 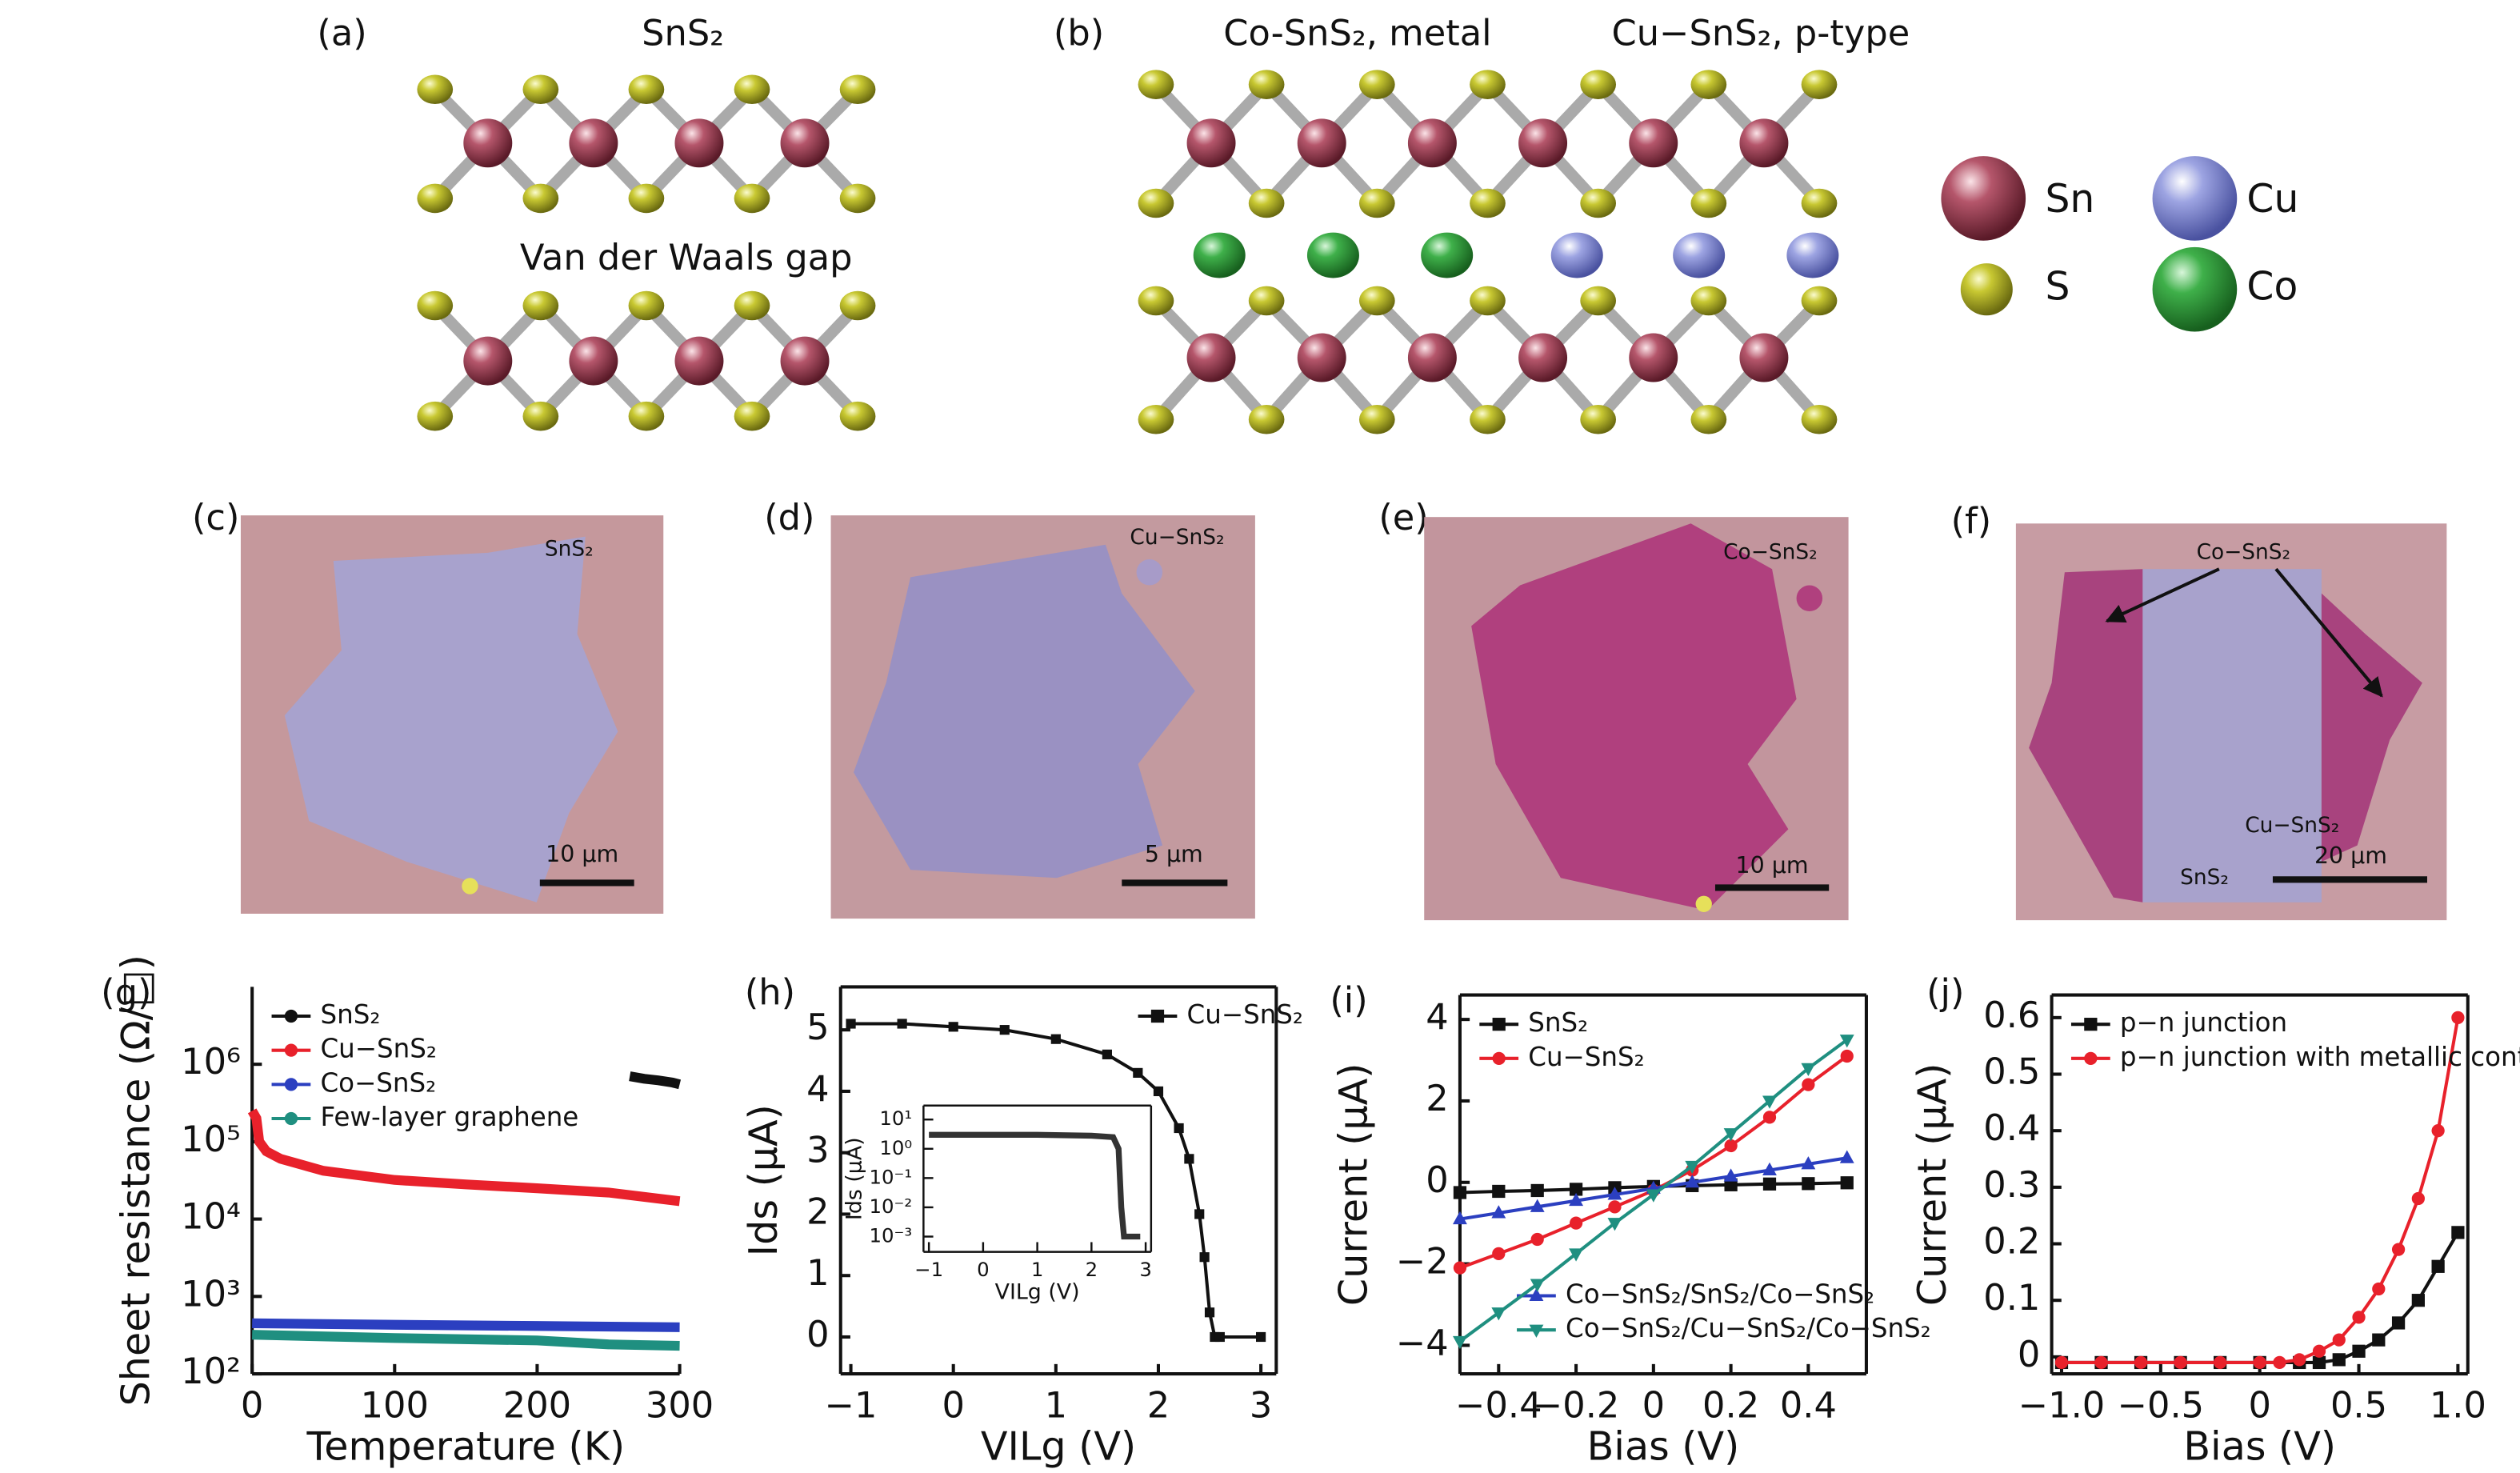 What do you see at coordinates (1422, 1342) in the screenshot?
I see `y-tick-label: −4` at bounding box center [1422, 1342].